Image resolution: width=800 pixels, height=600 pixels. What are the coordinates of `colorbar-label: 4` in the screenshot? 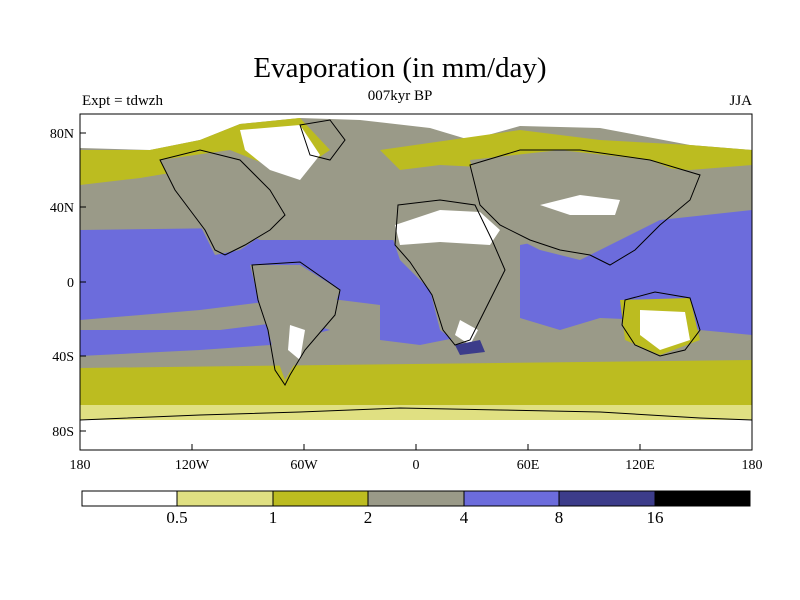 It's located at (464, 517).